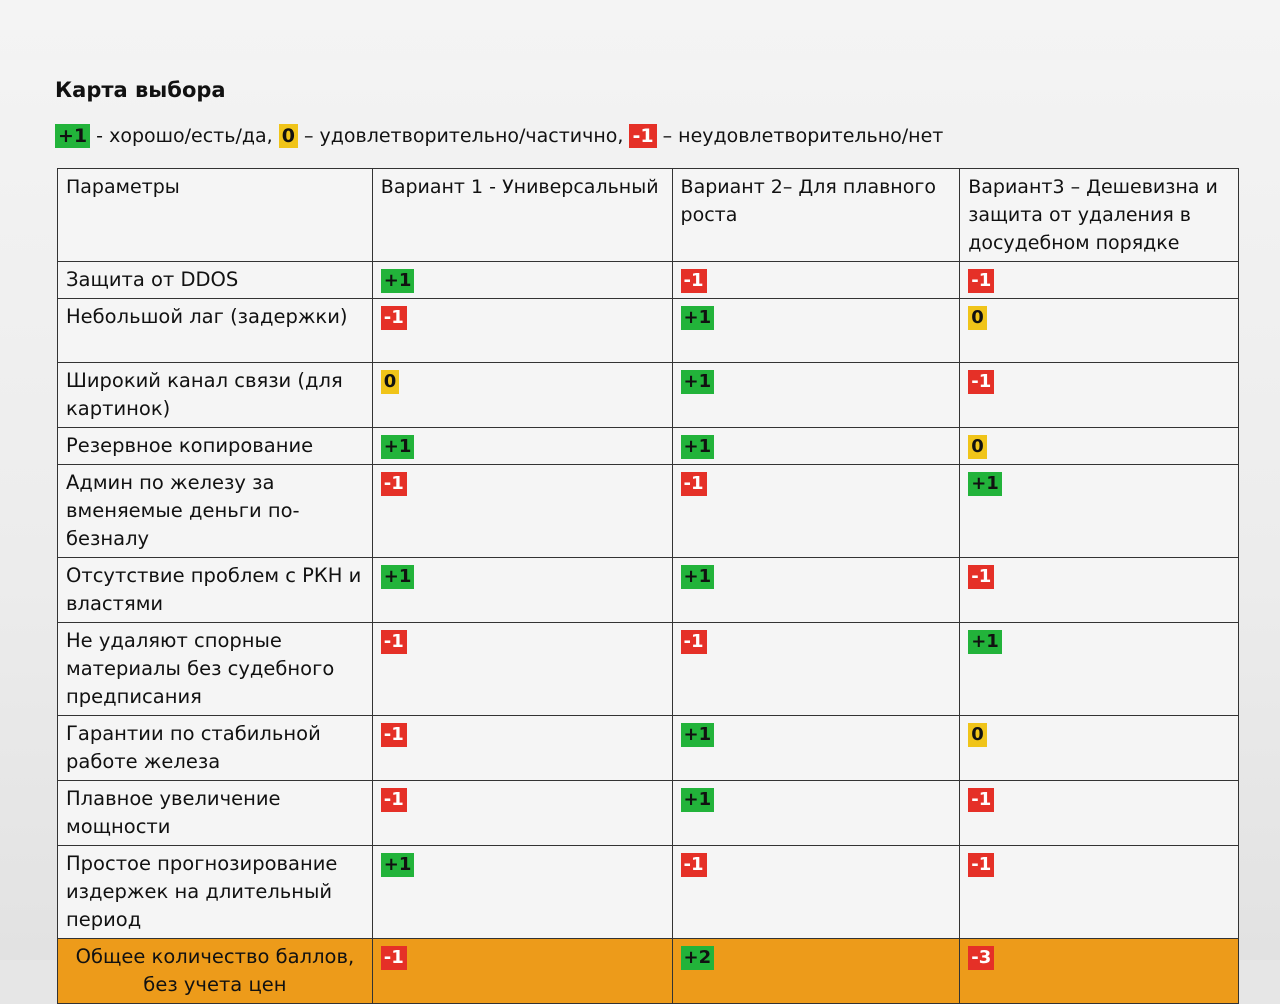 The width and height of the screenshot is (1280, 1004). Describe the element at coordinates (981, 958) in the screenshot. I see `score-badge: -3` at that location.